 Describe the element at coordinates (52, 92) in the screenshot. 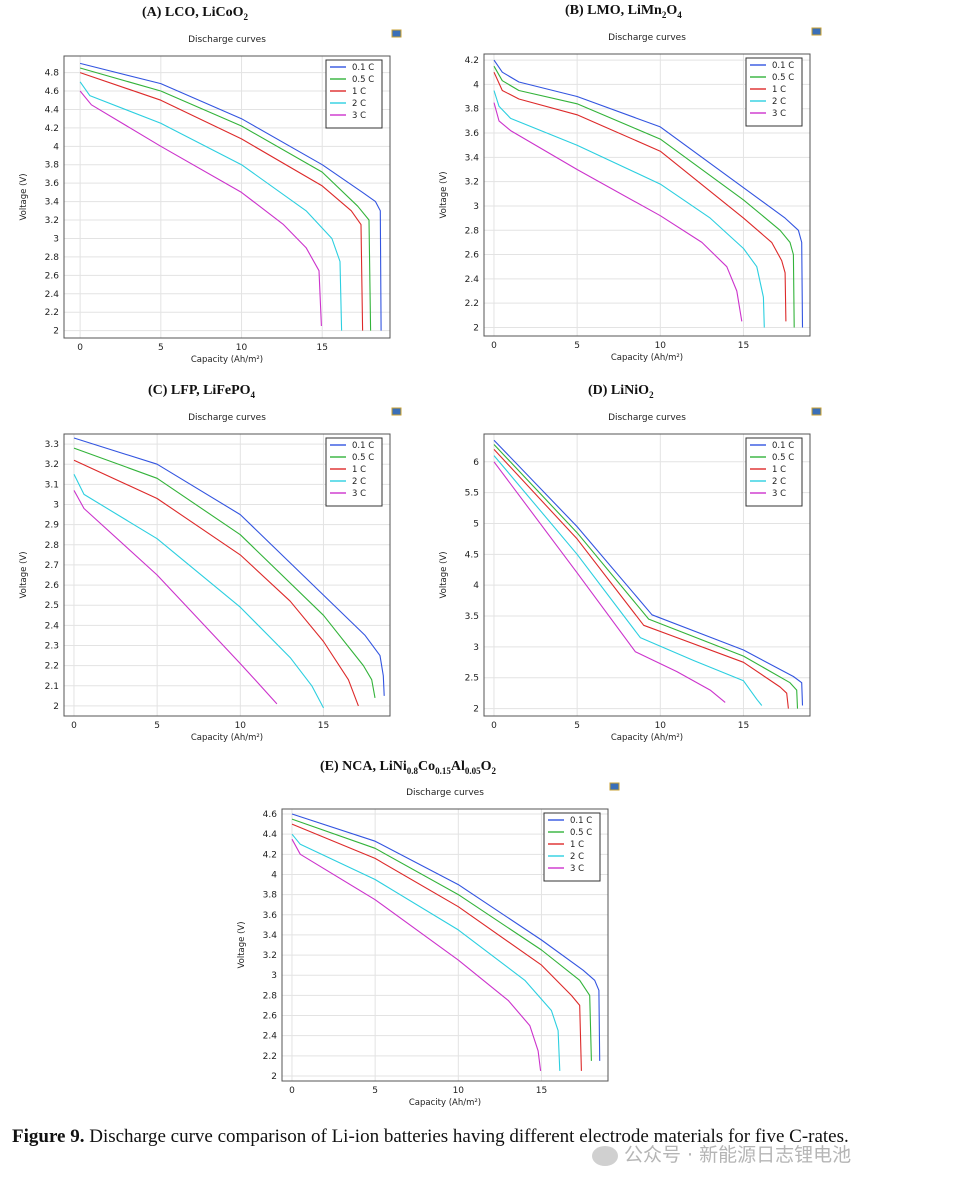

I see `y-tick-label: 4.6` at that location.